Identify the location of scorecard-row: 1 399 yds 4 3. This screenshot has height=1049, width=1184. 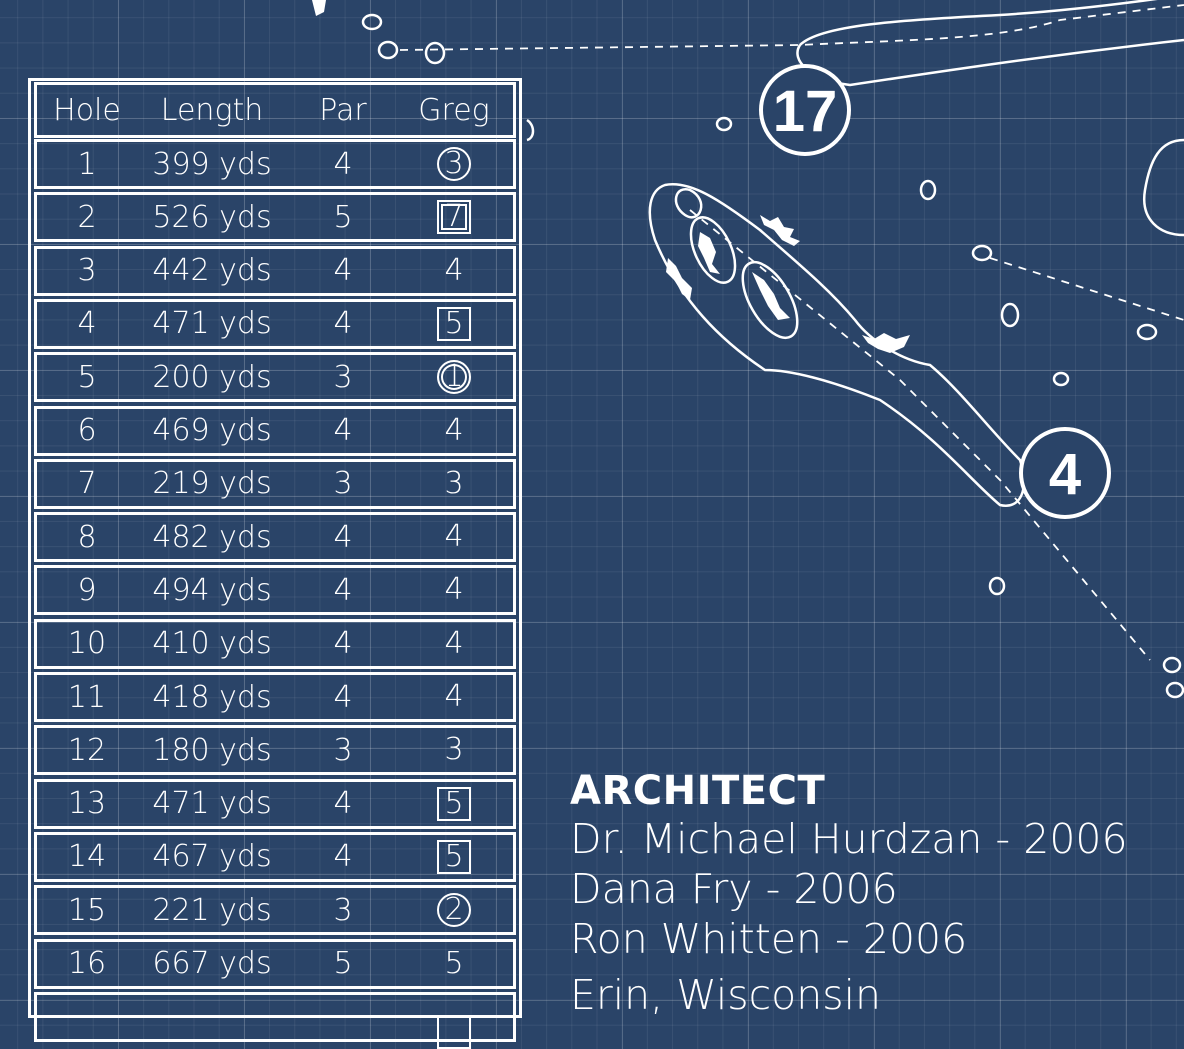
(275, 164).